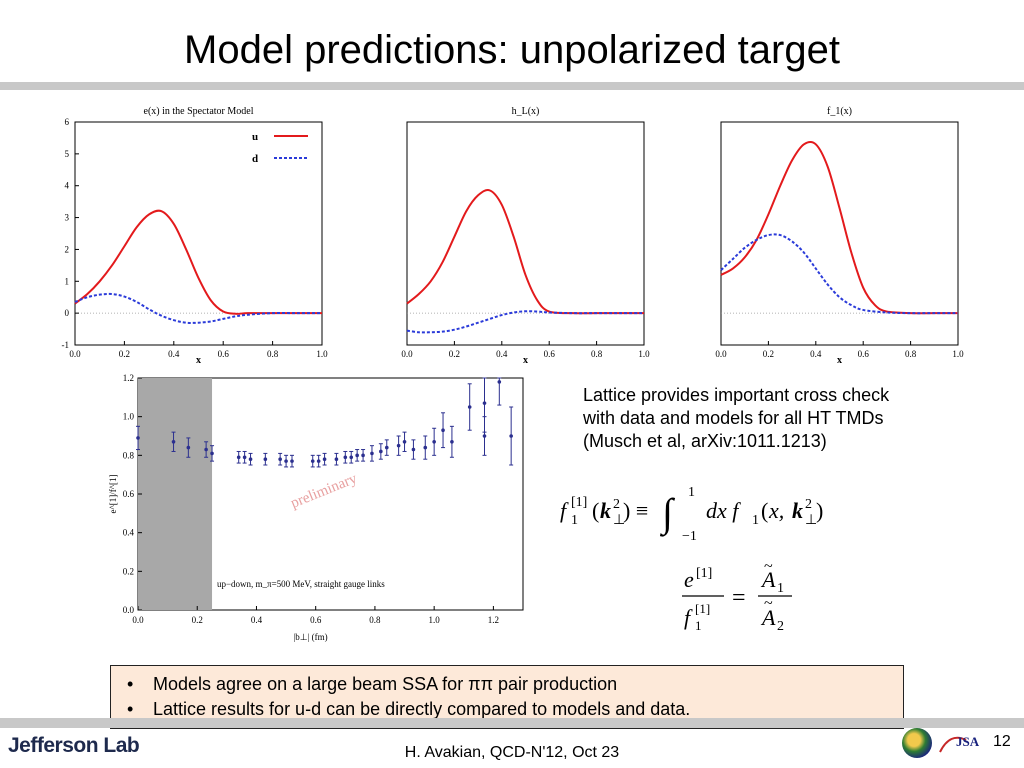 The height and width of the screenshot is (768, 1024). What do you see at coordinates (512, 752) in the screenshot?
I see `footer-text: H. Avakian, QCD-N'12, Oct 23` at bounding box center [512, 752].